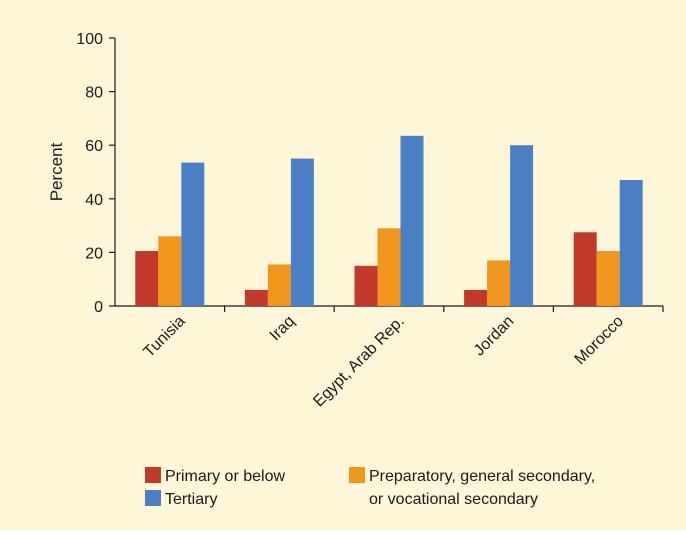 The image size is (686, 535). Describe the element at coordinates (191, 499) in the screenshot. I see `legend-label-tertiary: Tertiary` at that location.